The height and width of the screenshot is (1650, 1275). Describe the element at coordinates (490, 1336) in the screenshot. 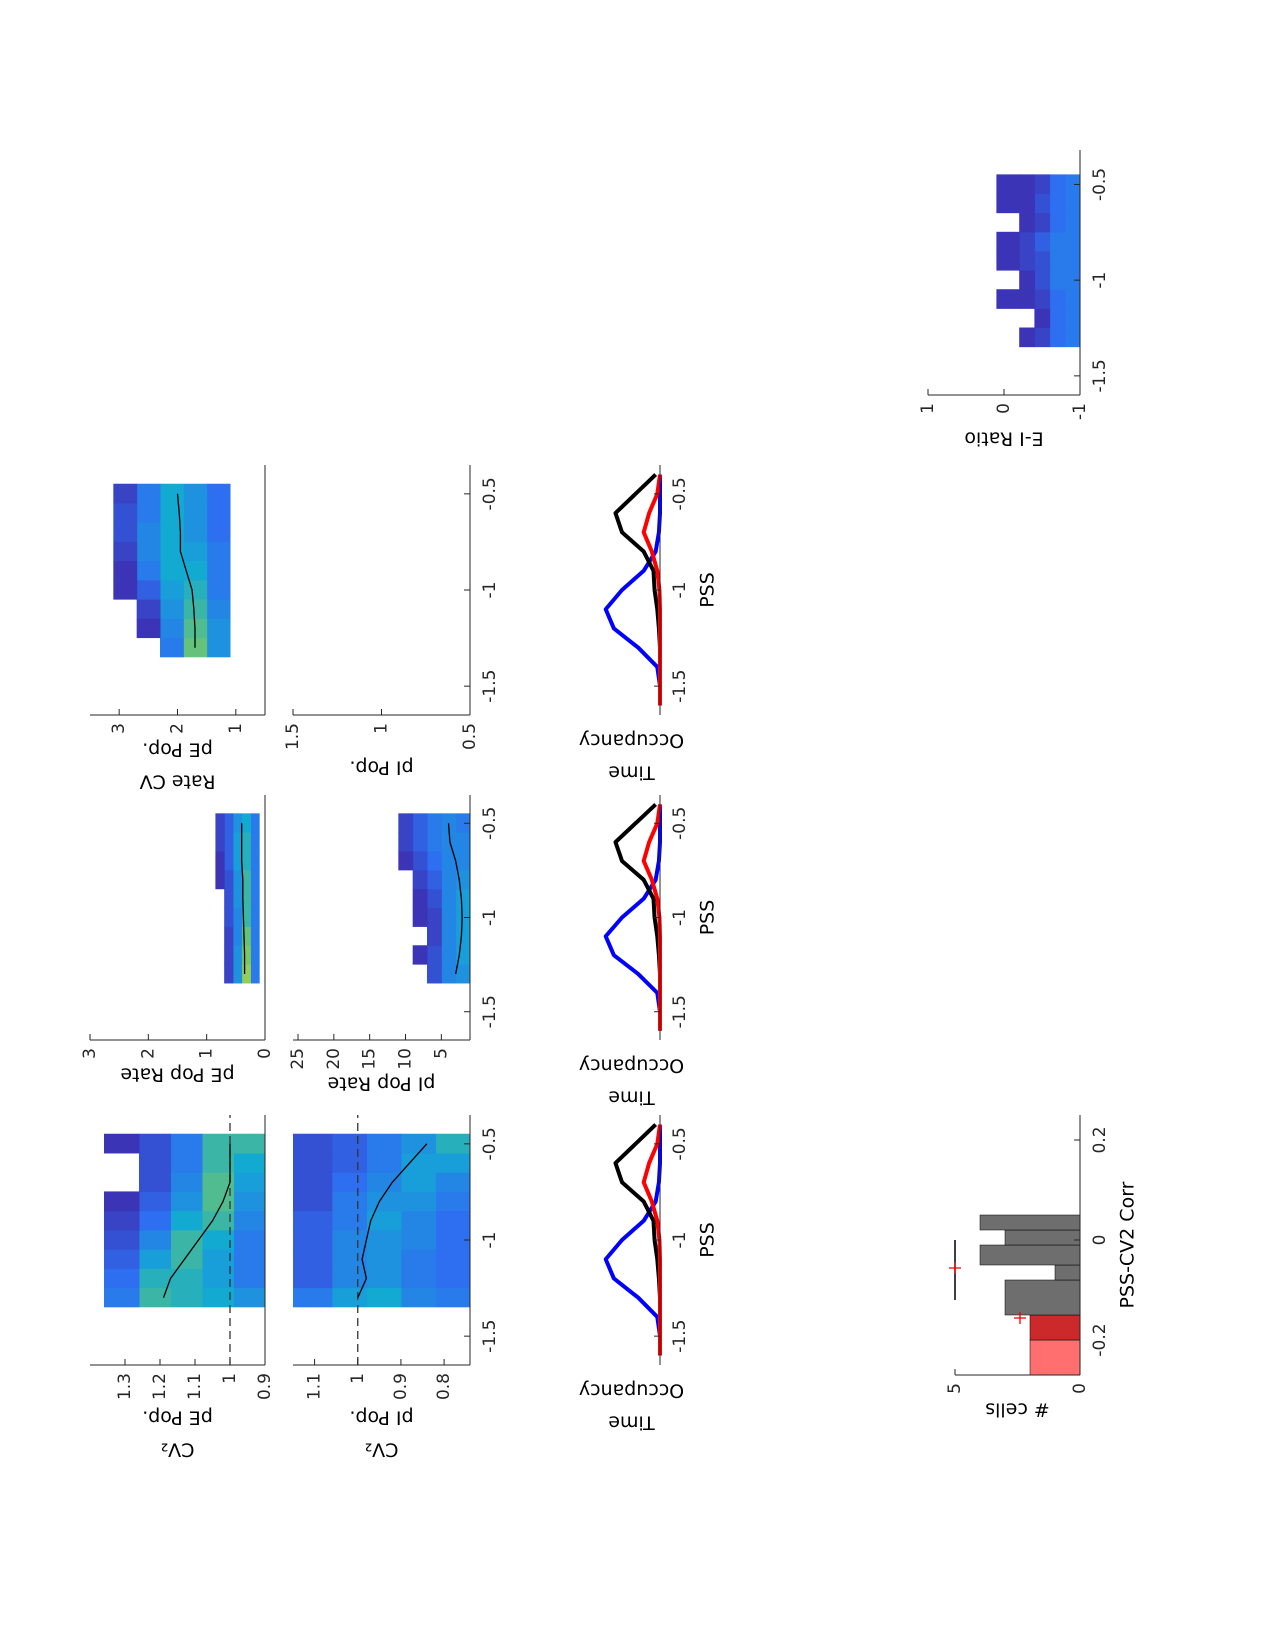

I see `x-tick-label: -1.5` at that location.